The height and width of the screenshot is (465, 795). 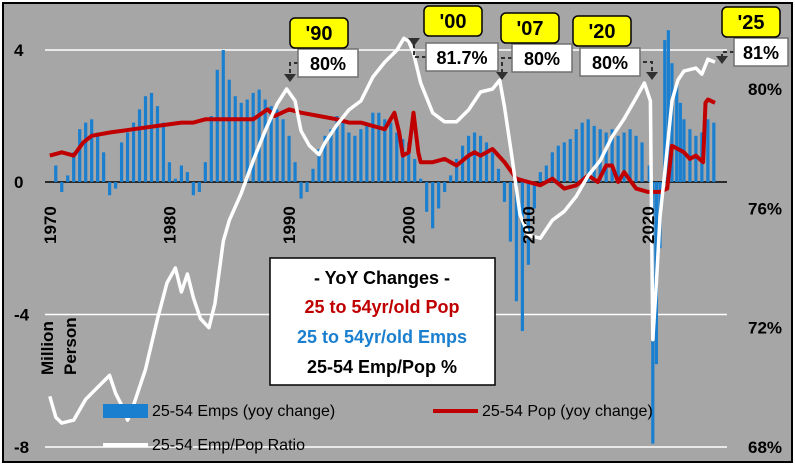 I want to click on legend-text-box-frame, so click(x=382, y=321).